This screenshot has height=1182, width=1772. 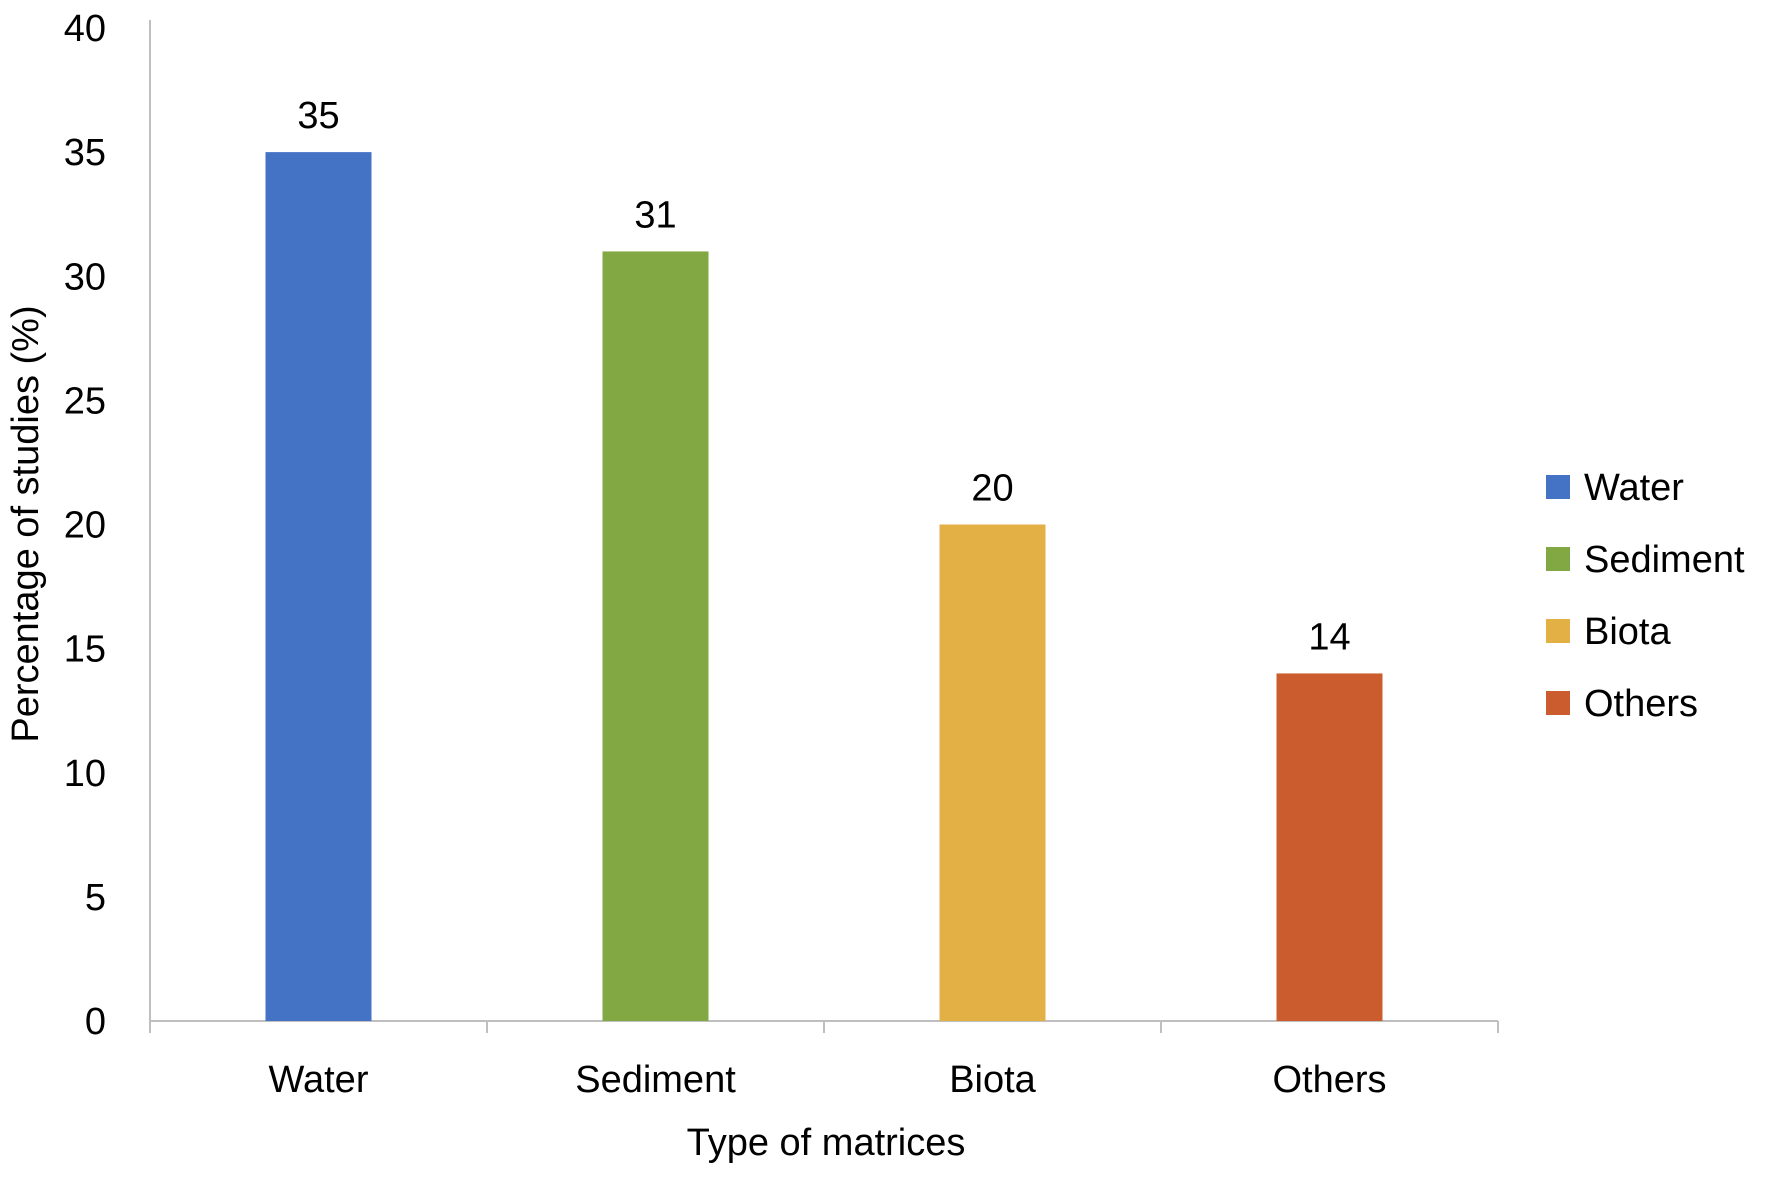 I want to click on y-tick-label: 5, so click(x=95, y=898).